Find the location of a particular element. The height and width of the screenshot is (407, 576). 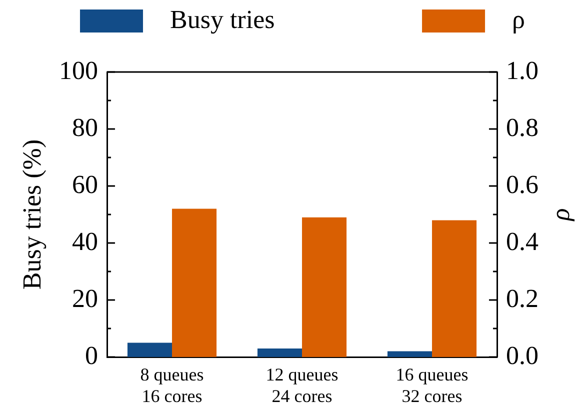

x-tick-label: 12 queues 24 cores is located at coordinates (302, 385).